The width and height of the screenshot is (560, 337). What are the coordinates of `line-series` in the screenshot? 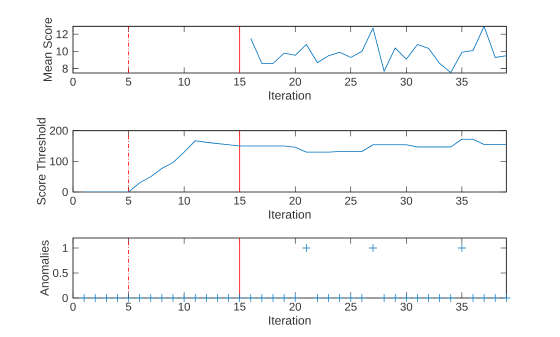 It's located at (378, 49).